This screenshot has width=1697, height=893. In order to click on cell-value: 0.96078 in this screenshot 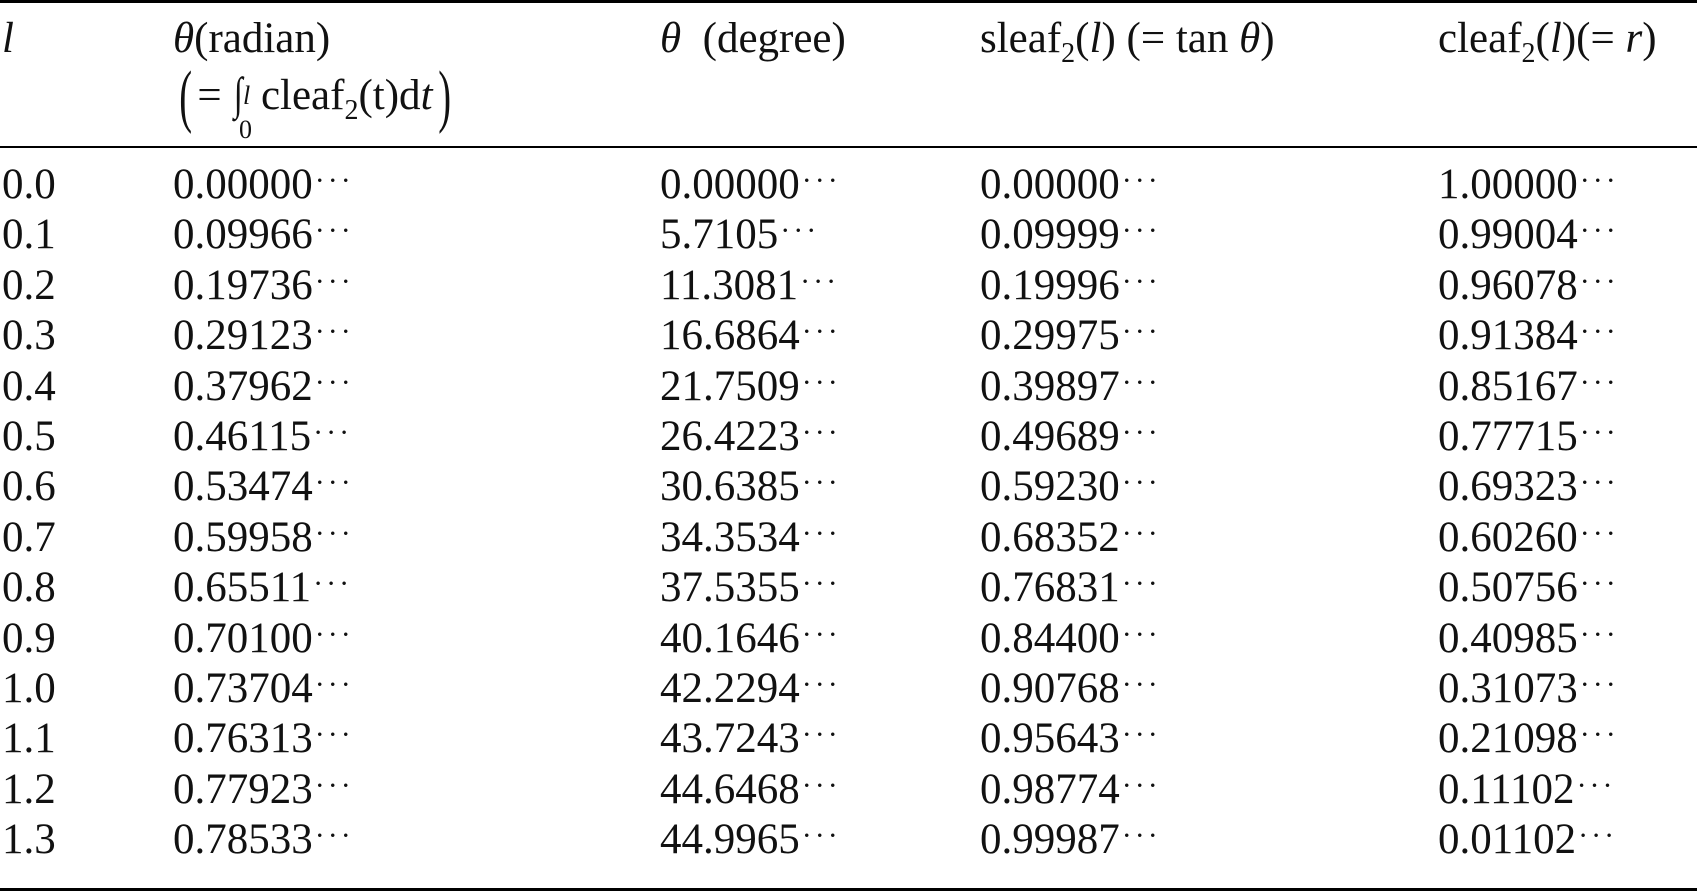, I will do `click(1508, 285)`.